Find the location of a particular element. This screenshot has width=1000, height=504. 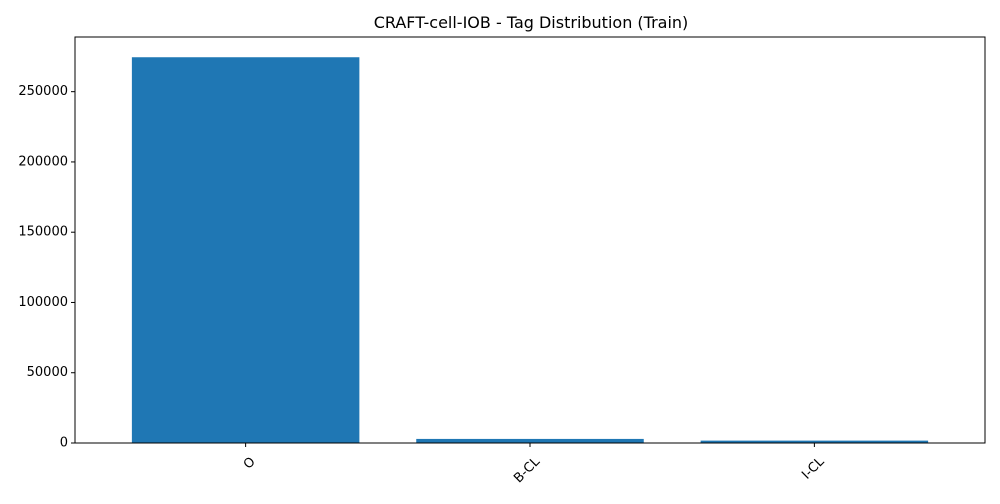

x-axis: O B-CL I-CL is located at coordinates (534, 464).